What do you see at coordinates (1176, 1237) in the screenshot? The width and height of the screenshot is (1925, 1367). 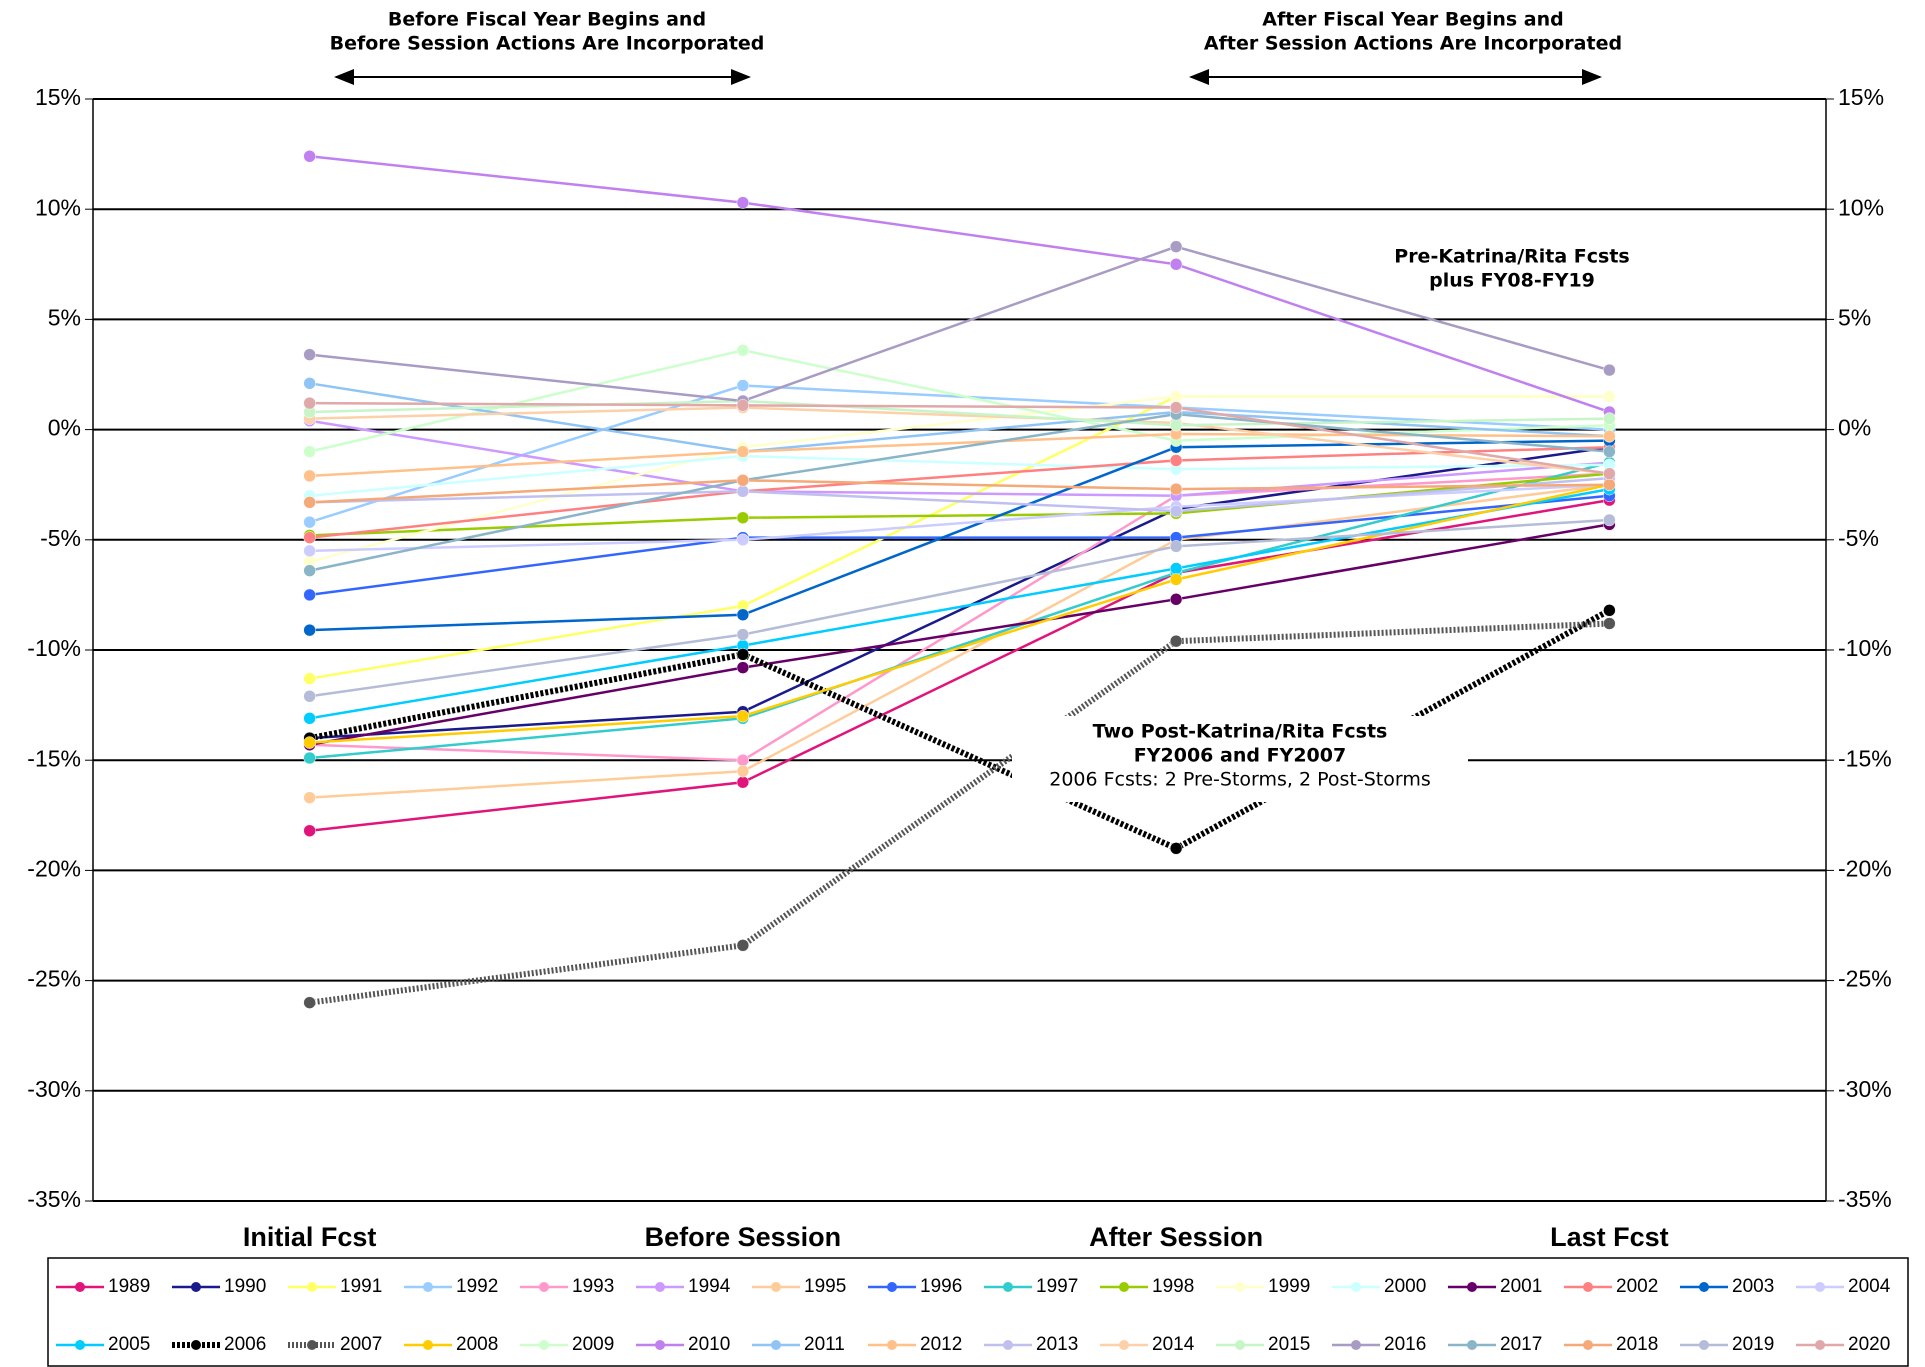 I see `x-tick-label: After Session` at bounding box center [1176, 1237].